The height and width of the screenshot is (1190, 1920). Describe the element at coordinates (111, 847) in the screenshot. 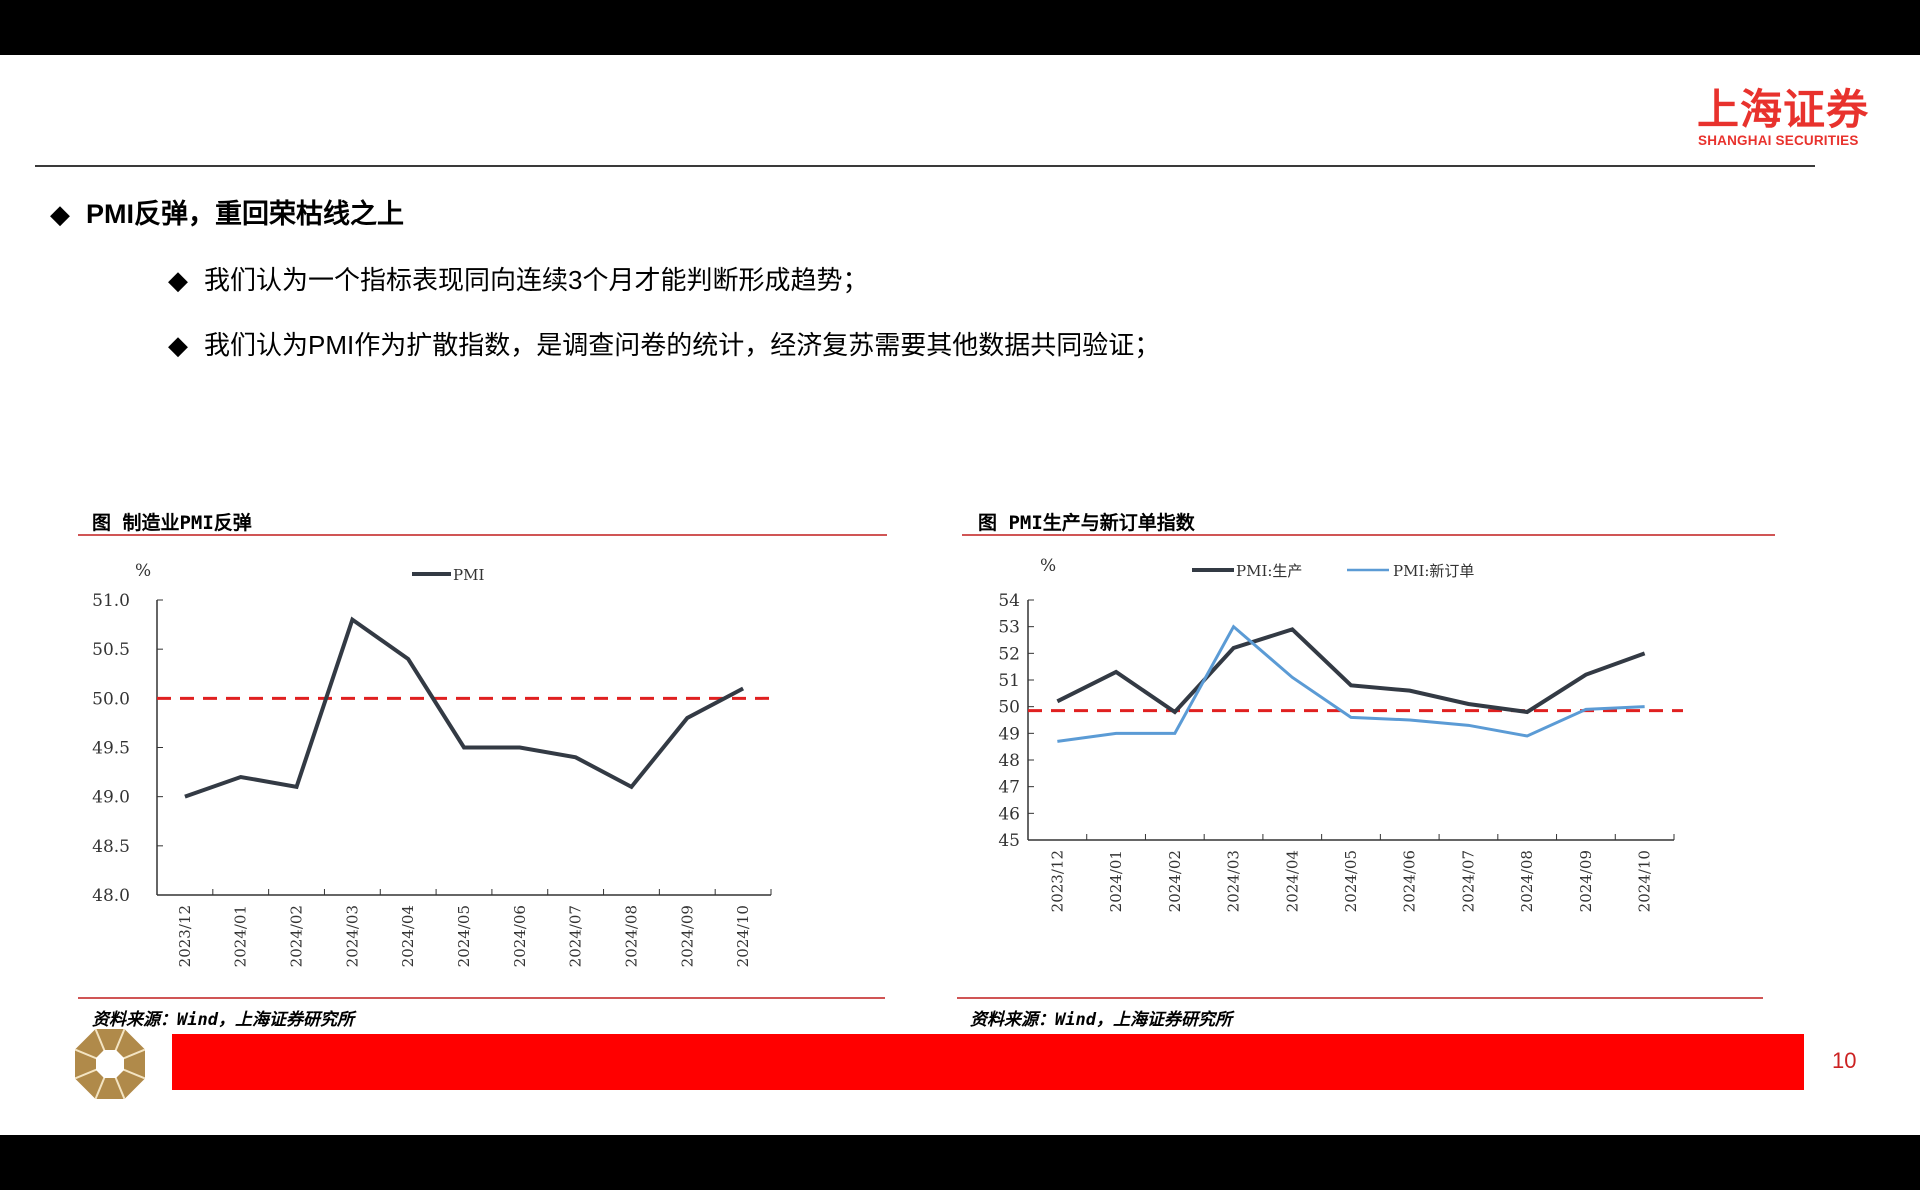

I see `svg-text: 48.5` at that location.